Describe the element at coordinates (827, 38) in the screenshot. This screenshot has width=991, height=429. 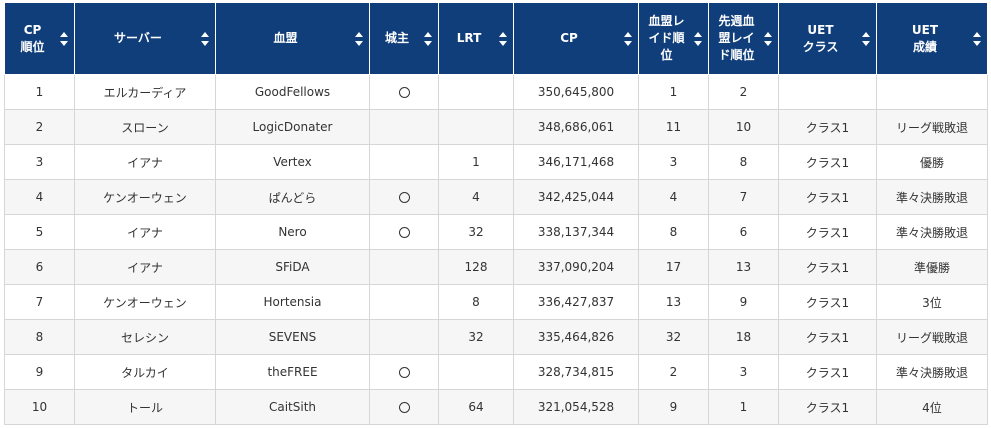
I see `column-header-uet-class: UET クラス` at that location.